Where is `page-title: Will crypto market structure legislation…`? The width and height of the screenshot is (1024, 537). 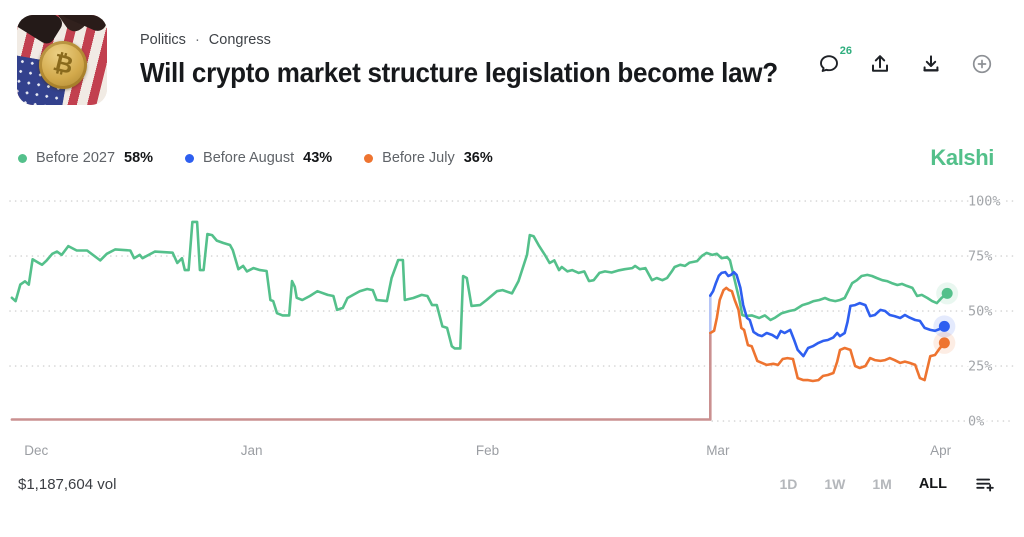
page-title: Will crypto market structure legislation… is located at coordinates (459, 72).